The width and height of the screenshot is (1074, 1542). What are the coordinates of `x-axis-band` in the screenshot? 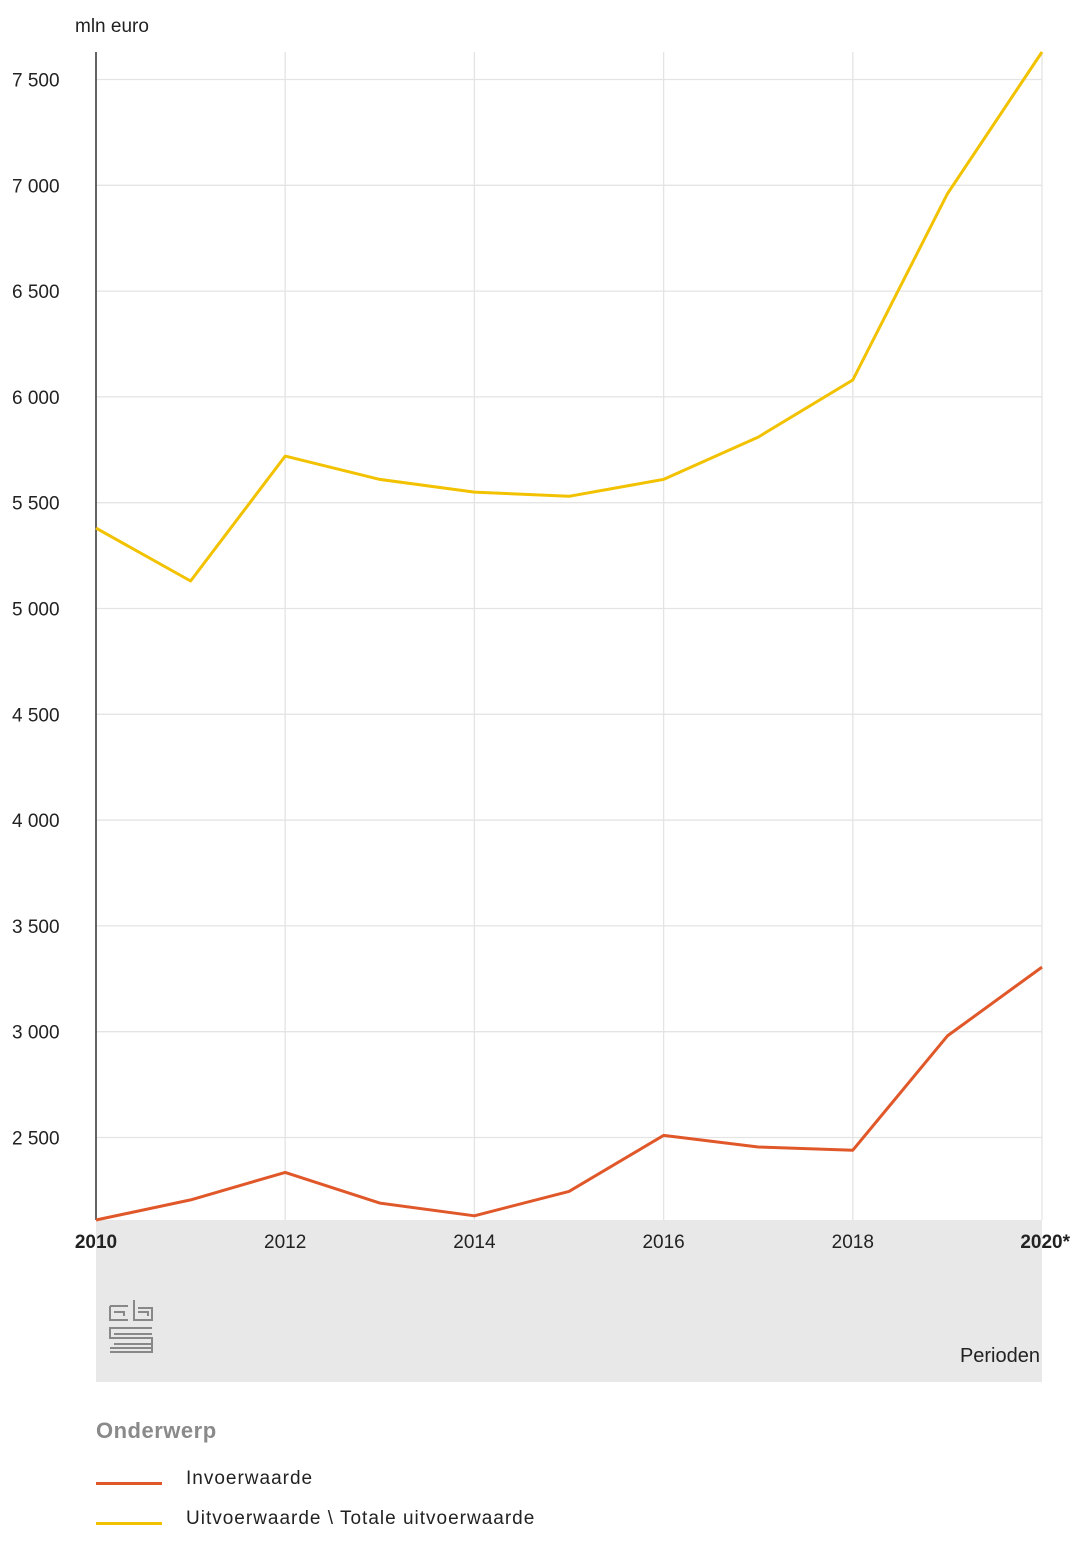 It's located at (569, 1301).